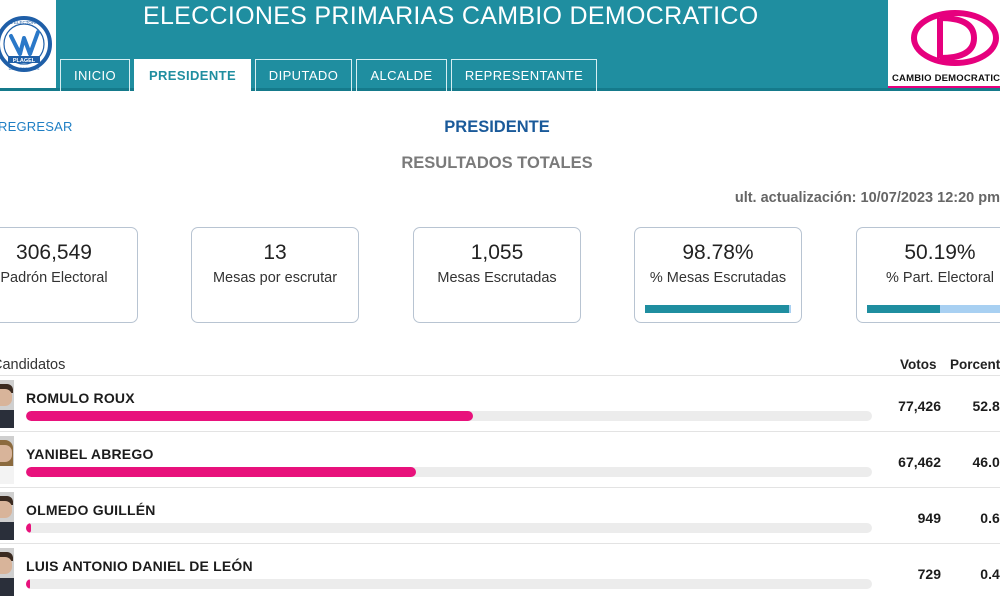 The width and height of the screenshot is (1000, 600). I want to click on tab-inicio: INICIO, so click(95, 75).